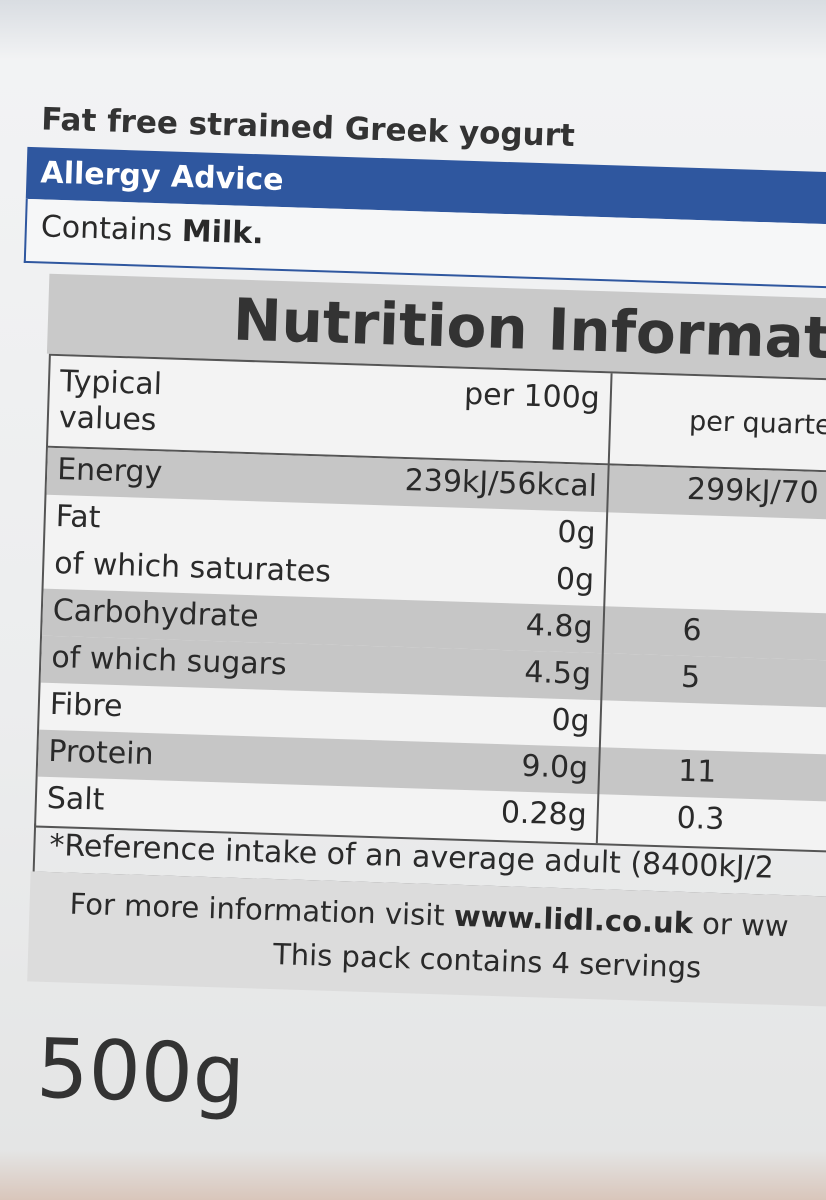  What do you see at coordinates (757, 423) in the screenshot?
I see `header-per-serving: per quarte` at bounding box center [757, 423].